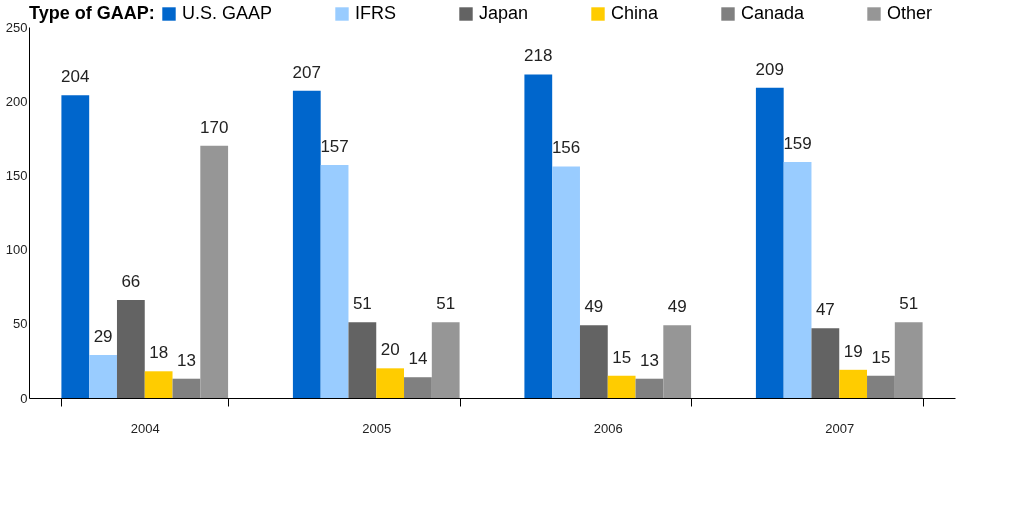 This screenshot has height=514, width=1023. I want to click on data-label: 156, so click(566, 148).